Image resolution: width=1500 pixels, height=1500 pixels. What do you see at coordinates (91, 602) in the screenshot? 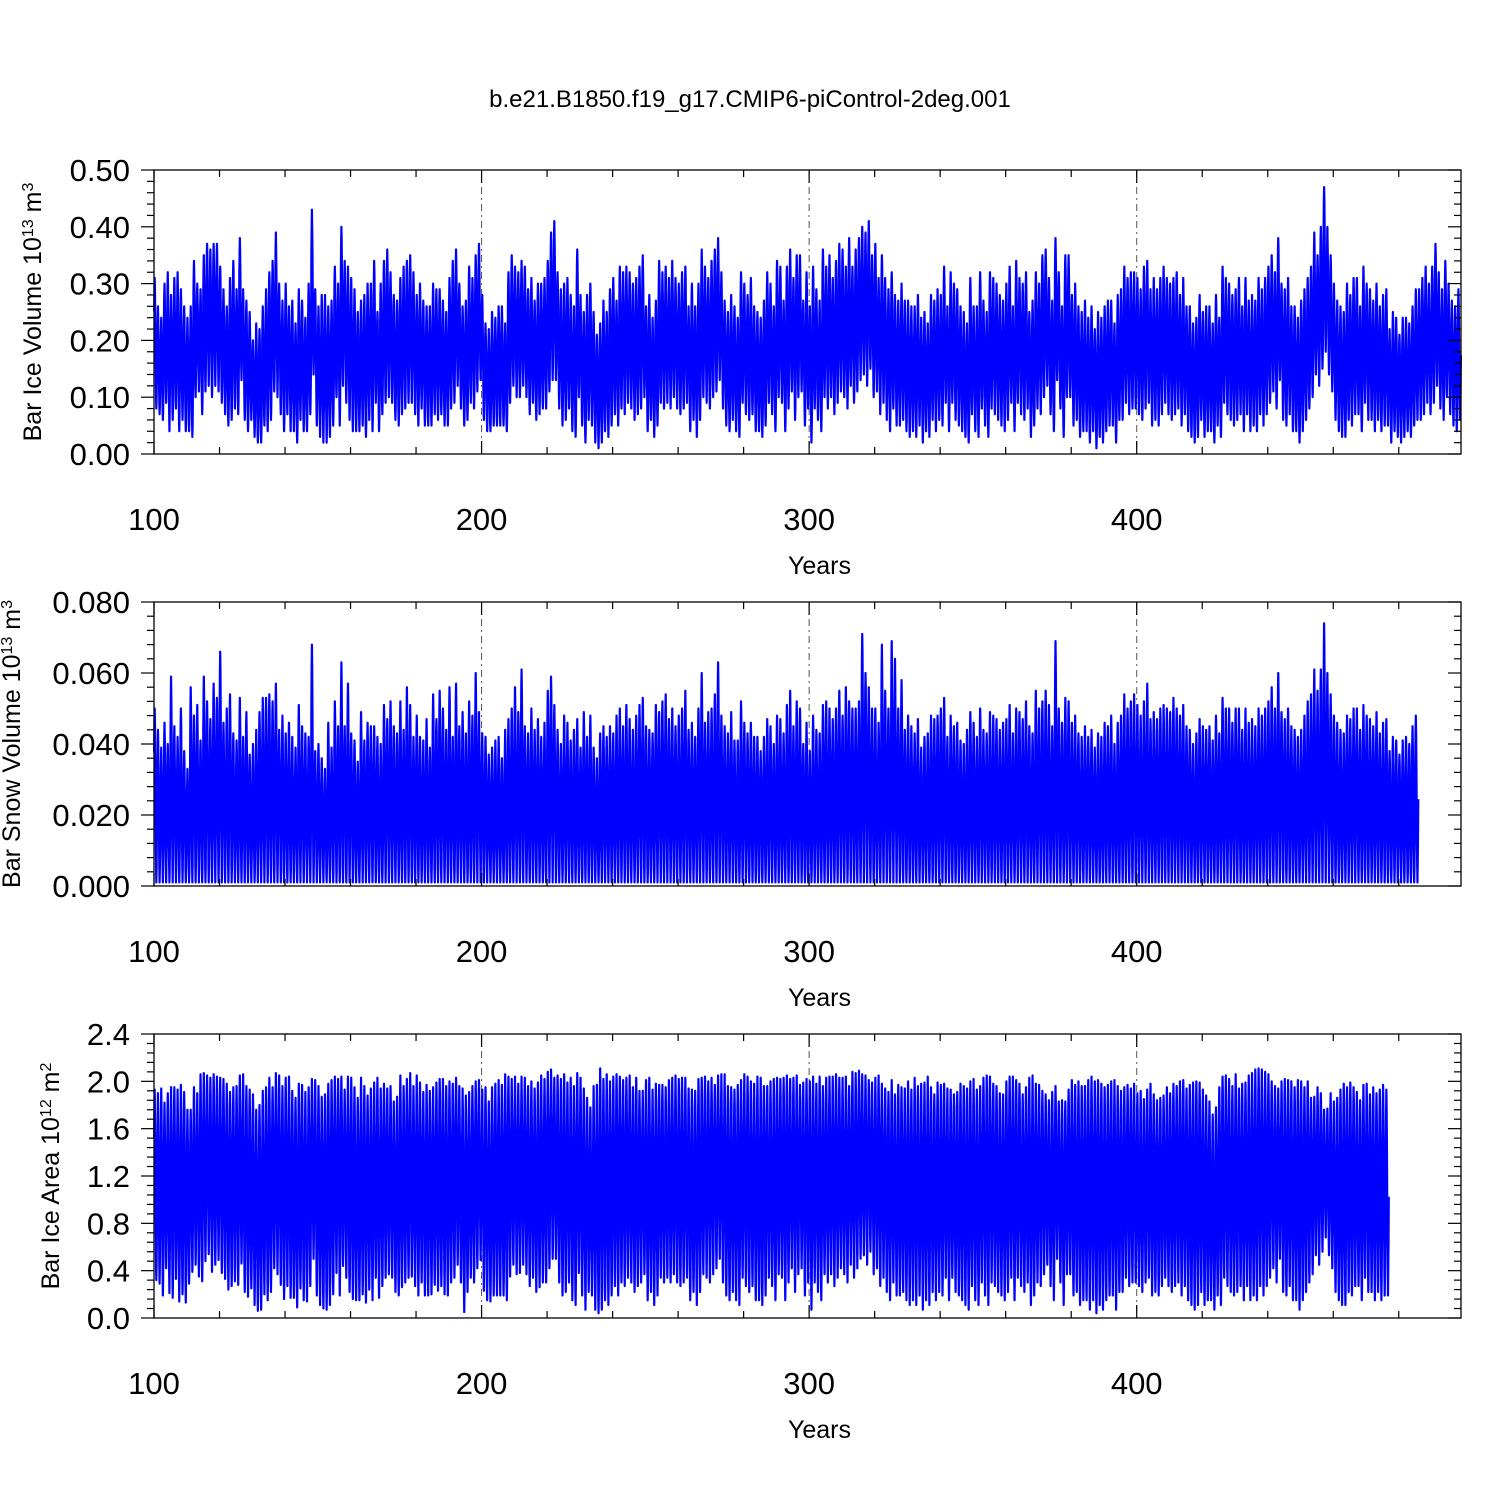
I see `y-tick-label: 0.080` at bounding box center [91, 602].